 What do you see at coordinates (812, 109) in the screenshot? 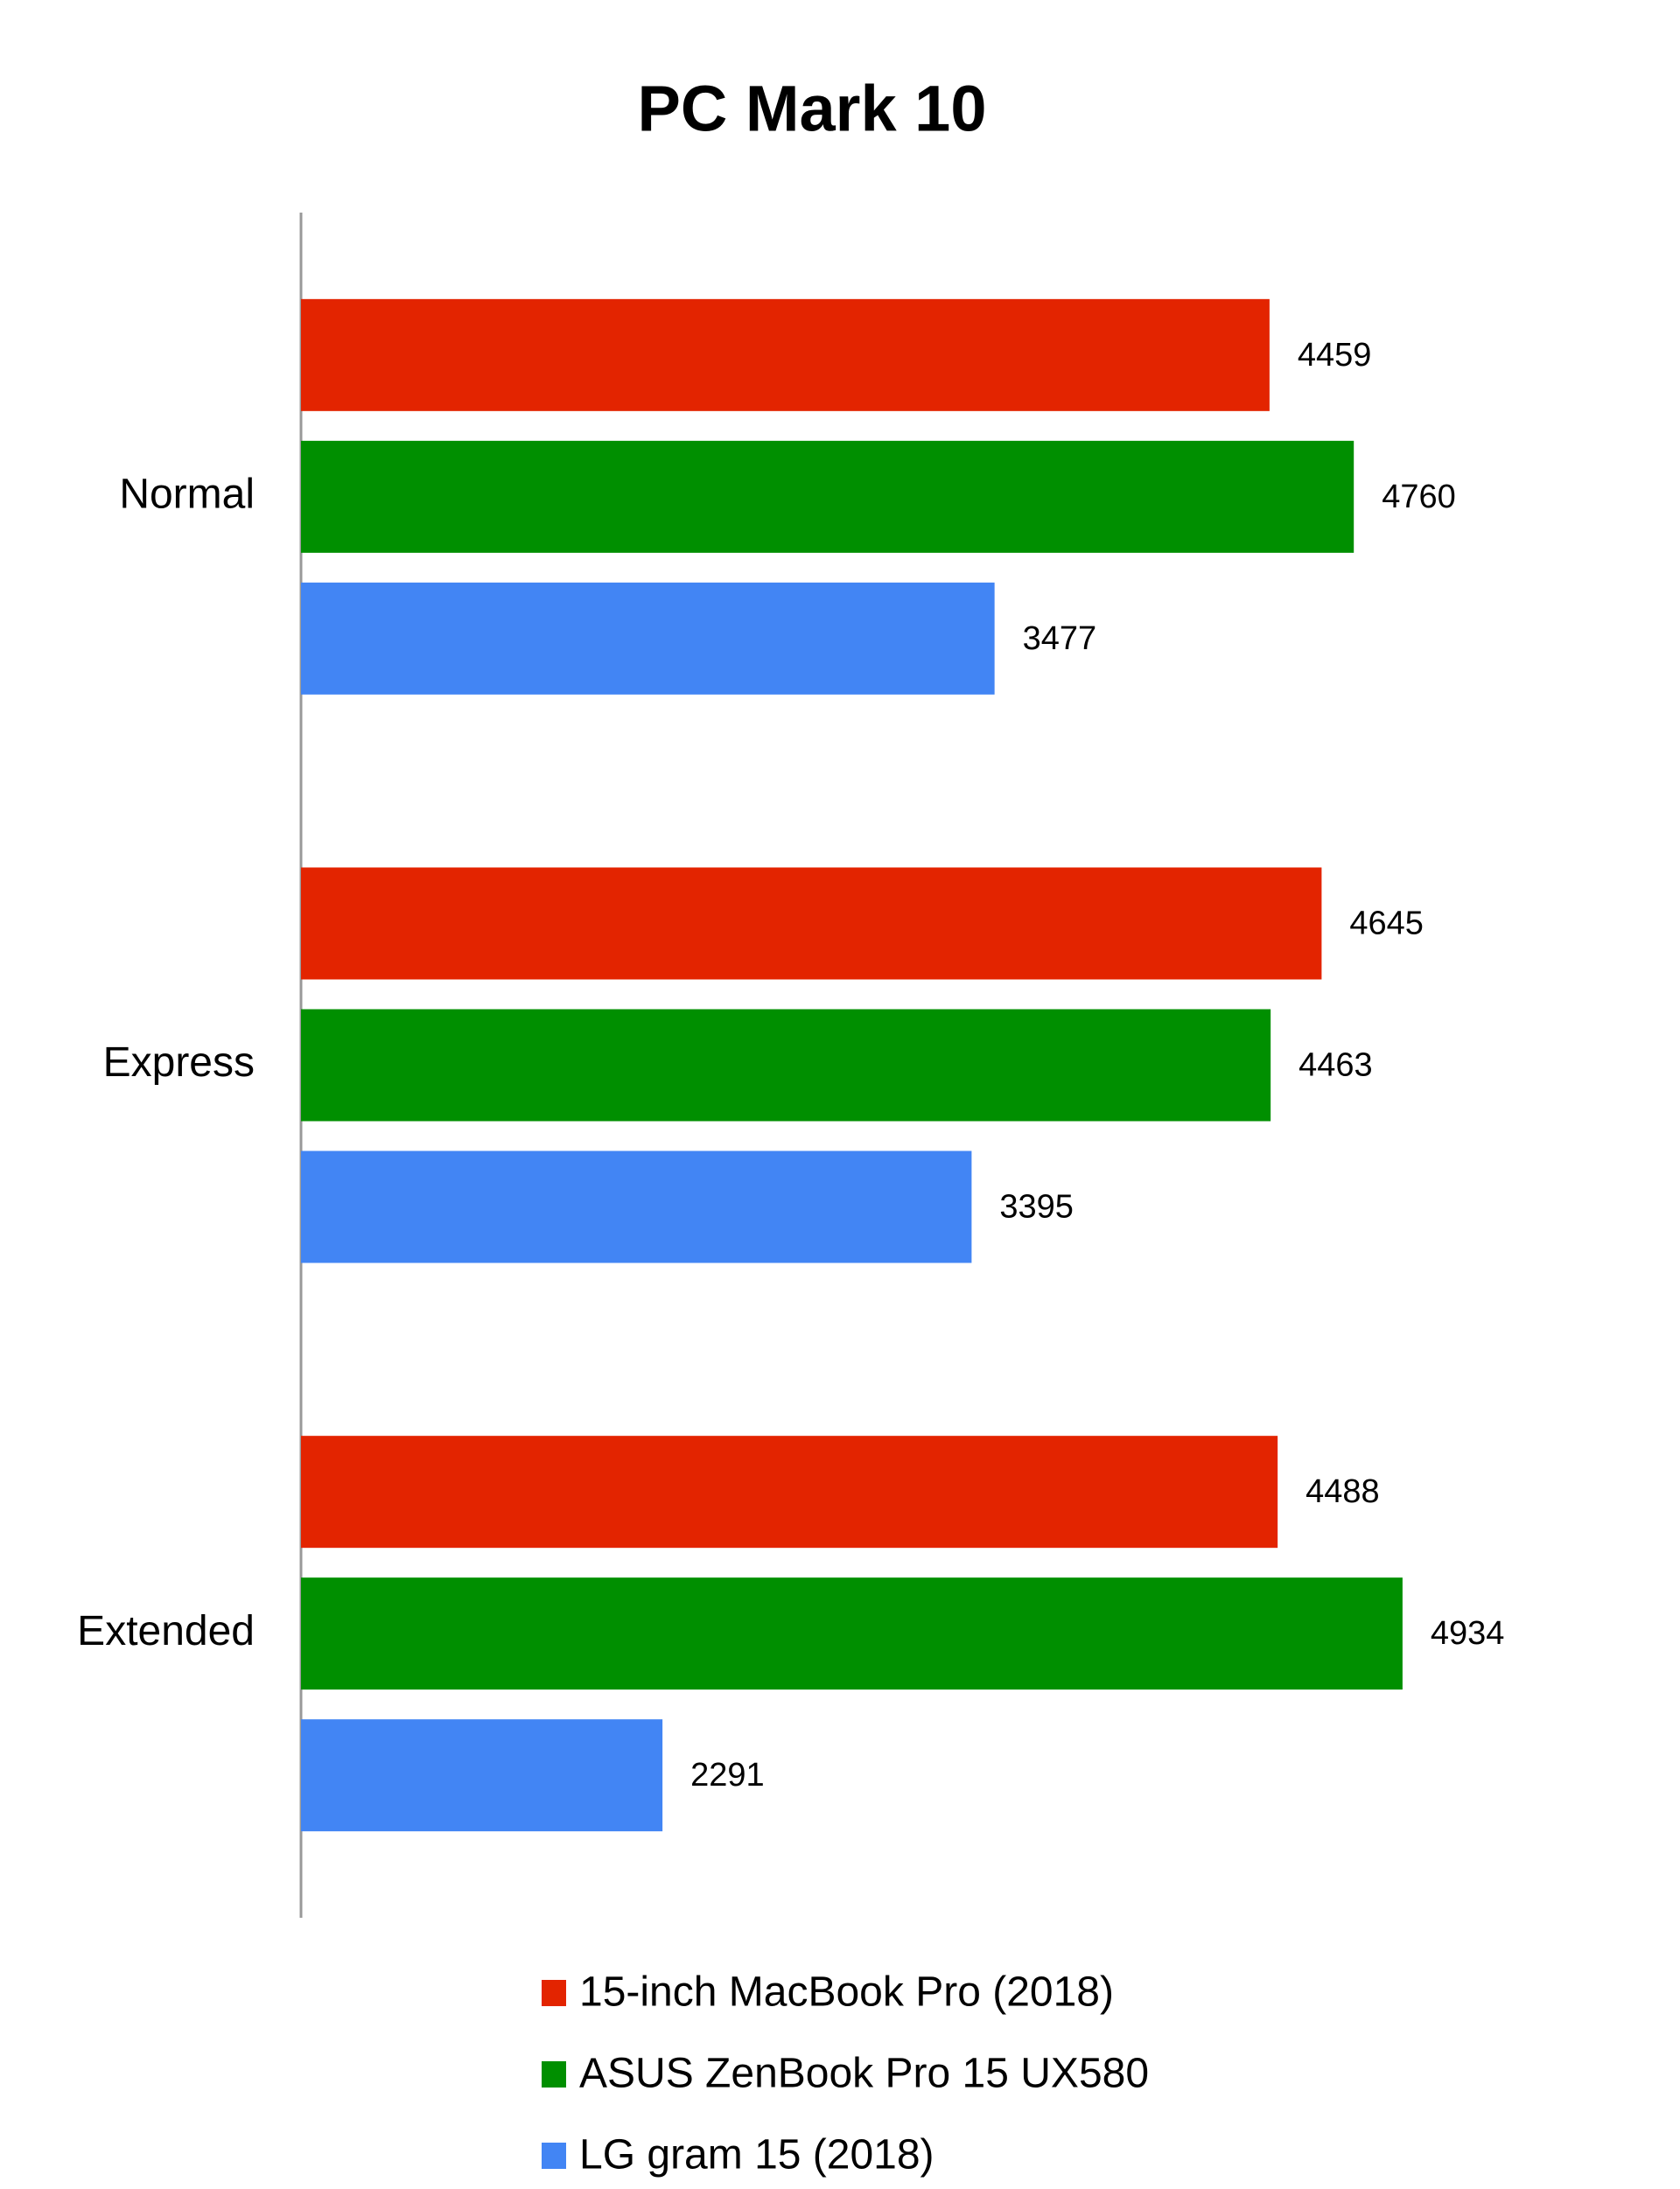
I see `chart-title: PC Mark 10` at bounding box center [812, 109].